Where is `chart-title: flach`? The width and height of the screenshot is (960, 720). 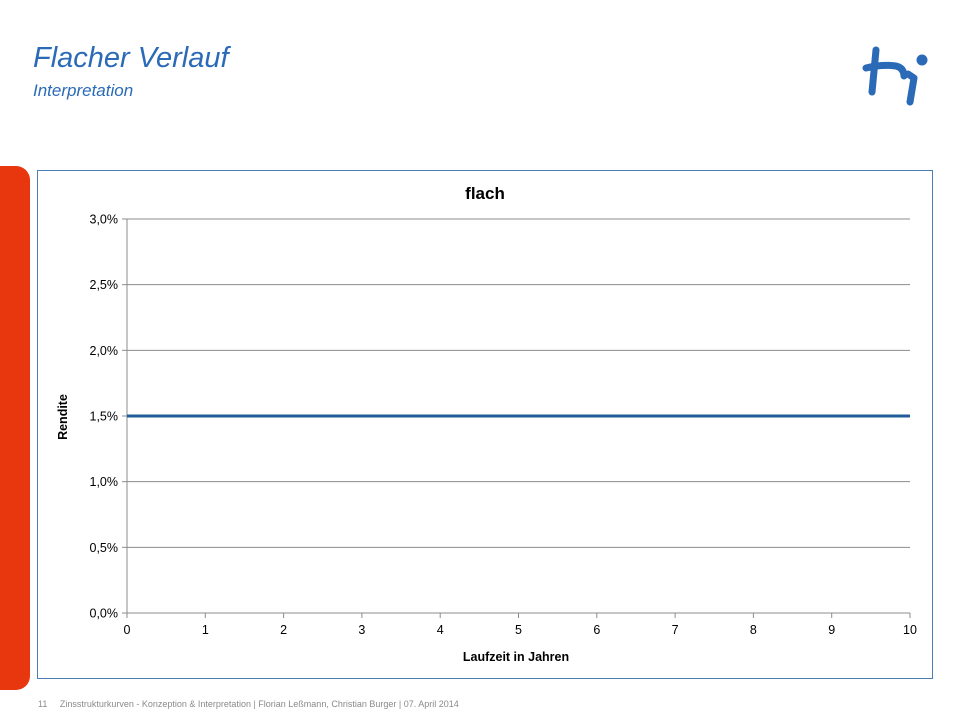 chart-title: flach is located at coordinates (485, 193).